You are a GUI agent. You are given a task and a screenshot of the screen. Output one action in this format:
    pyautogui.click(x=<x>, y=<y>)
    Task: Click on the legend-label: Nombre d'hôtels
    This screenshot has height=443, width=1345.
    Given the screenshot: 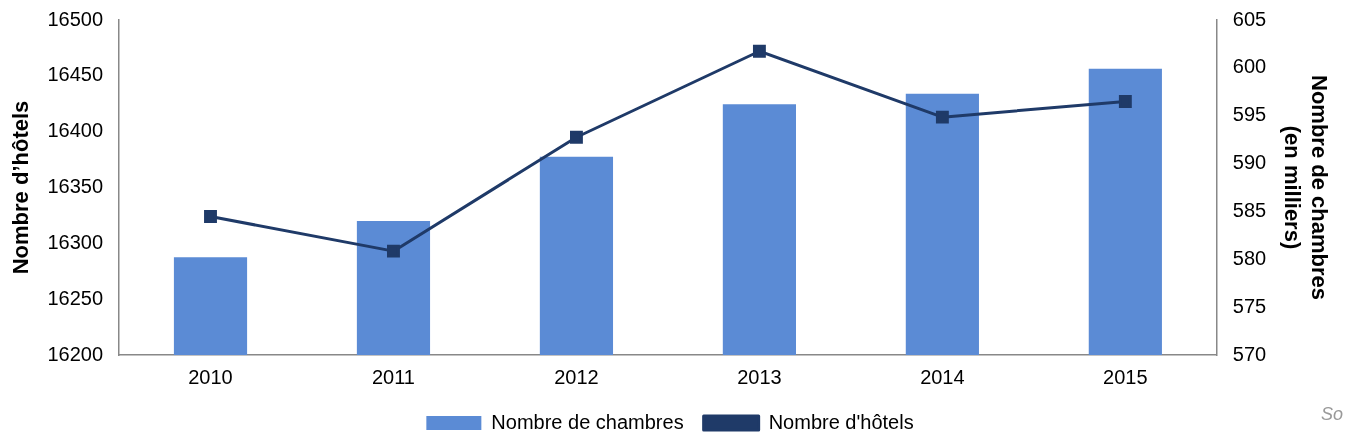 What is the action you would take?
    pyautogui.click(x=841, y=421)
    